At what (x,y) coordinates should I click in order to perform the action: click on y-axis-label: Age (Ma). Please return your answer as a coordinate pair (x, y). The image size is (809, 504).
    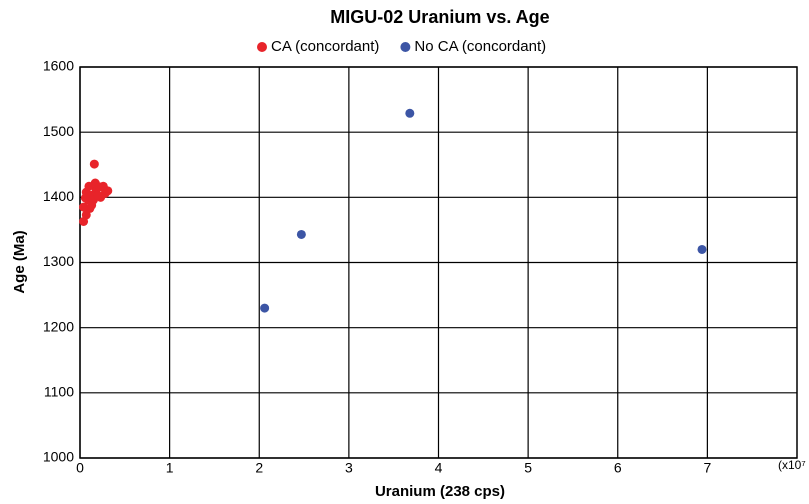
    Looking at the image, I should click on (19, 261).